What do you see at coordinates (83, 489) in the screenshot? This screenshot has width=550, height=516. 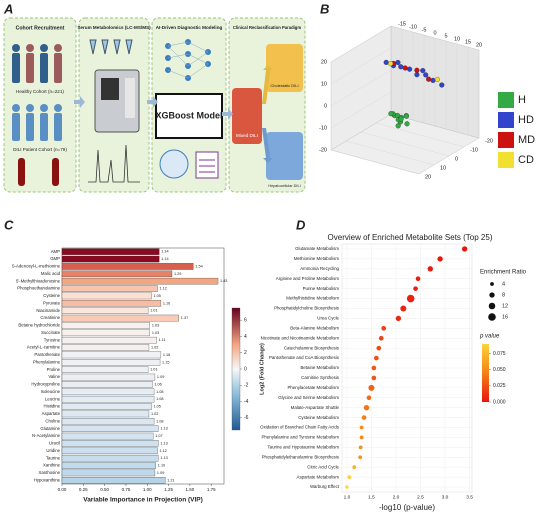 I see `x-tick-label: 0.25` at bounding box center [83, 489].